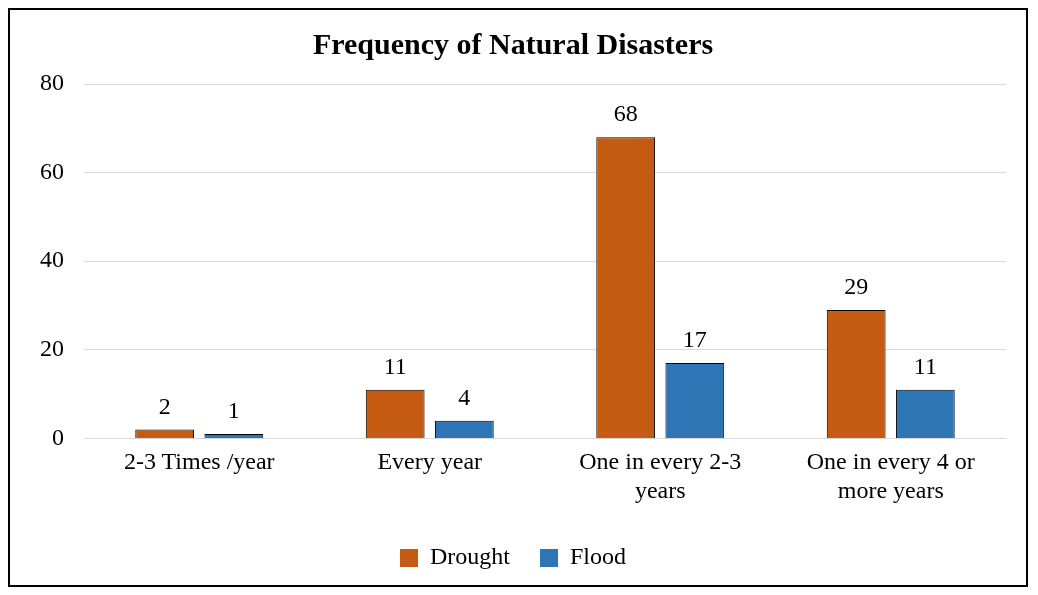 The height and width of the screenshot is (595, 1038). Describe the element at coordinates (660, 475) in the screenshot. I see `x-tick-label: One in every 2-3 years` at that location.